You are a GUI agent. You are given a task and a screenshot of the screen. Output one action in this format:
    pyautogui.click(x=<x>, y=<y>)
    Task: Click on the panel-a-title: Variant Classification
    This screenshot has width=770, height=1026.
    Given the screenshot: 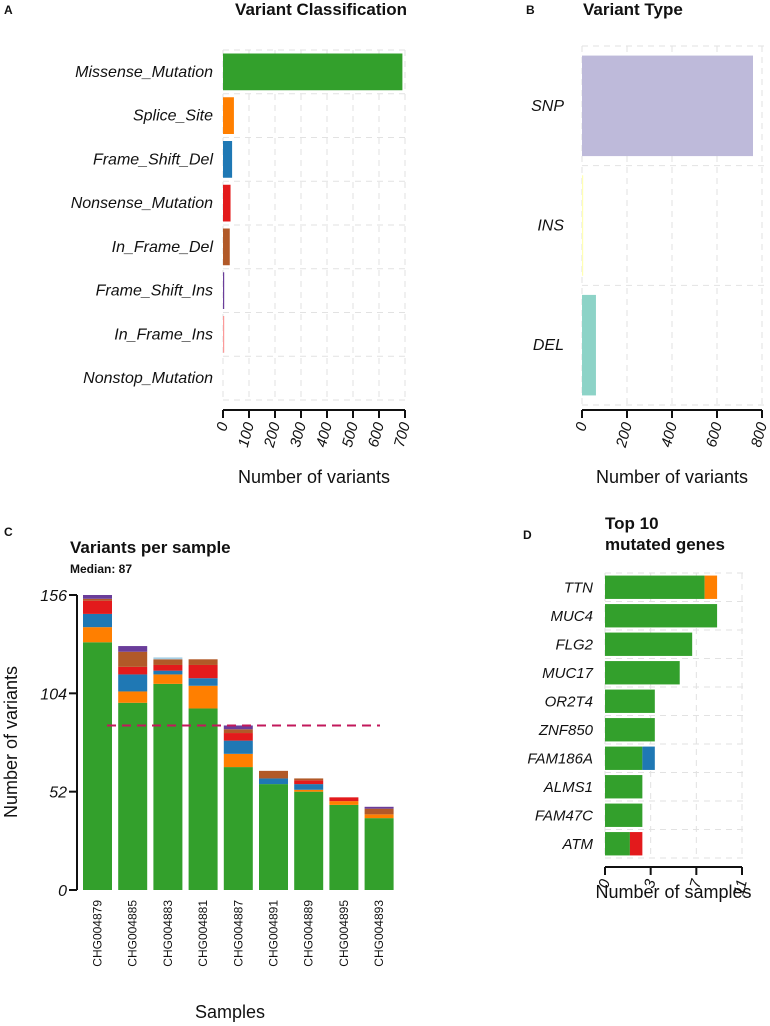 What is the action you would take?
    pyautogui.click(x=321, y=9)
    